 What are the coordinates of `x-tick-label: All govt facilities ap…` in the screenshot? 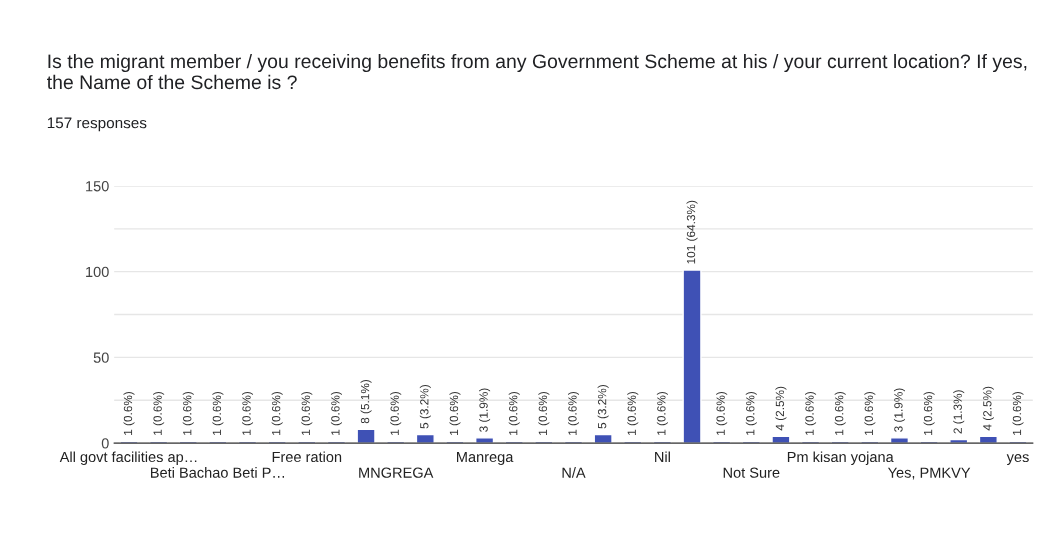 It's located at (128, 458).